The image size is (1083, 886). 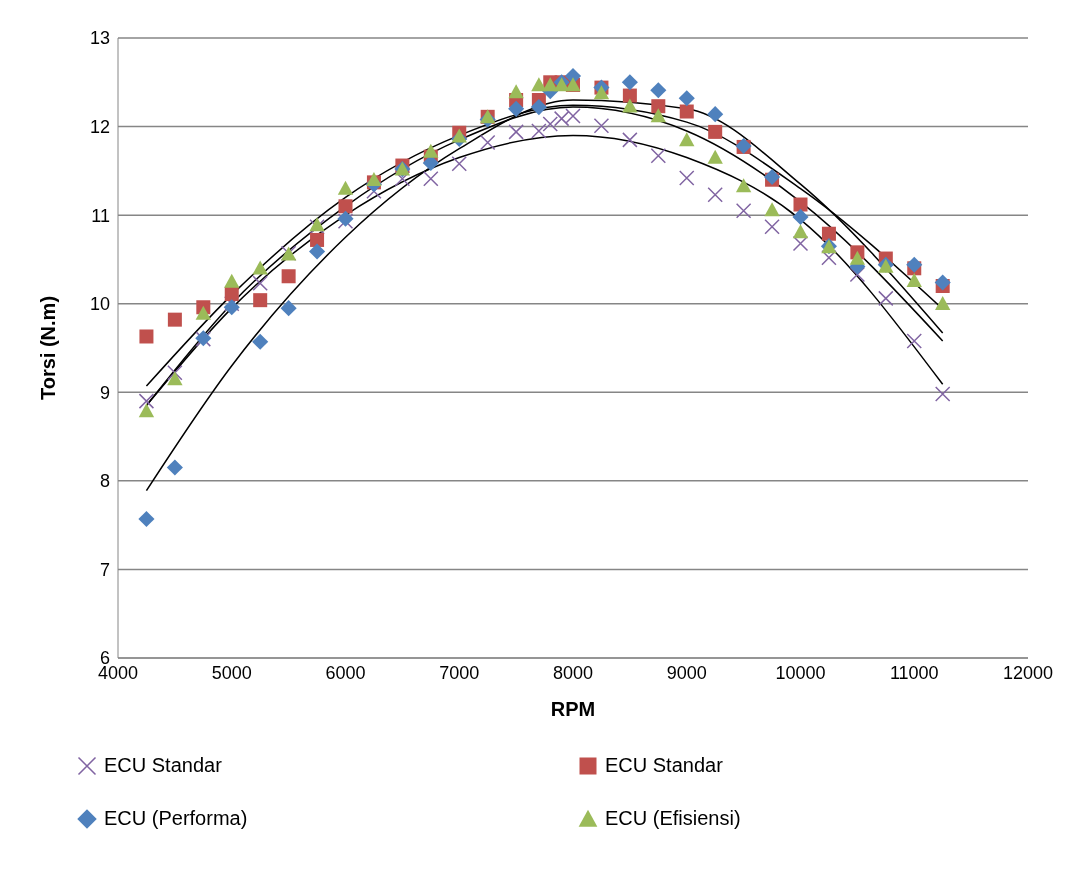 What do you see at coordinates (673, 818) in the screenshot?
I see `legend-label: ECU (Efisiensi)` at bounding box center [673, 818].